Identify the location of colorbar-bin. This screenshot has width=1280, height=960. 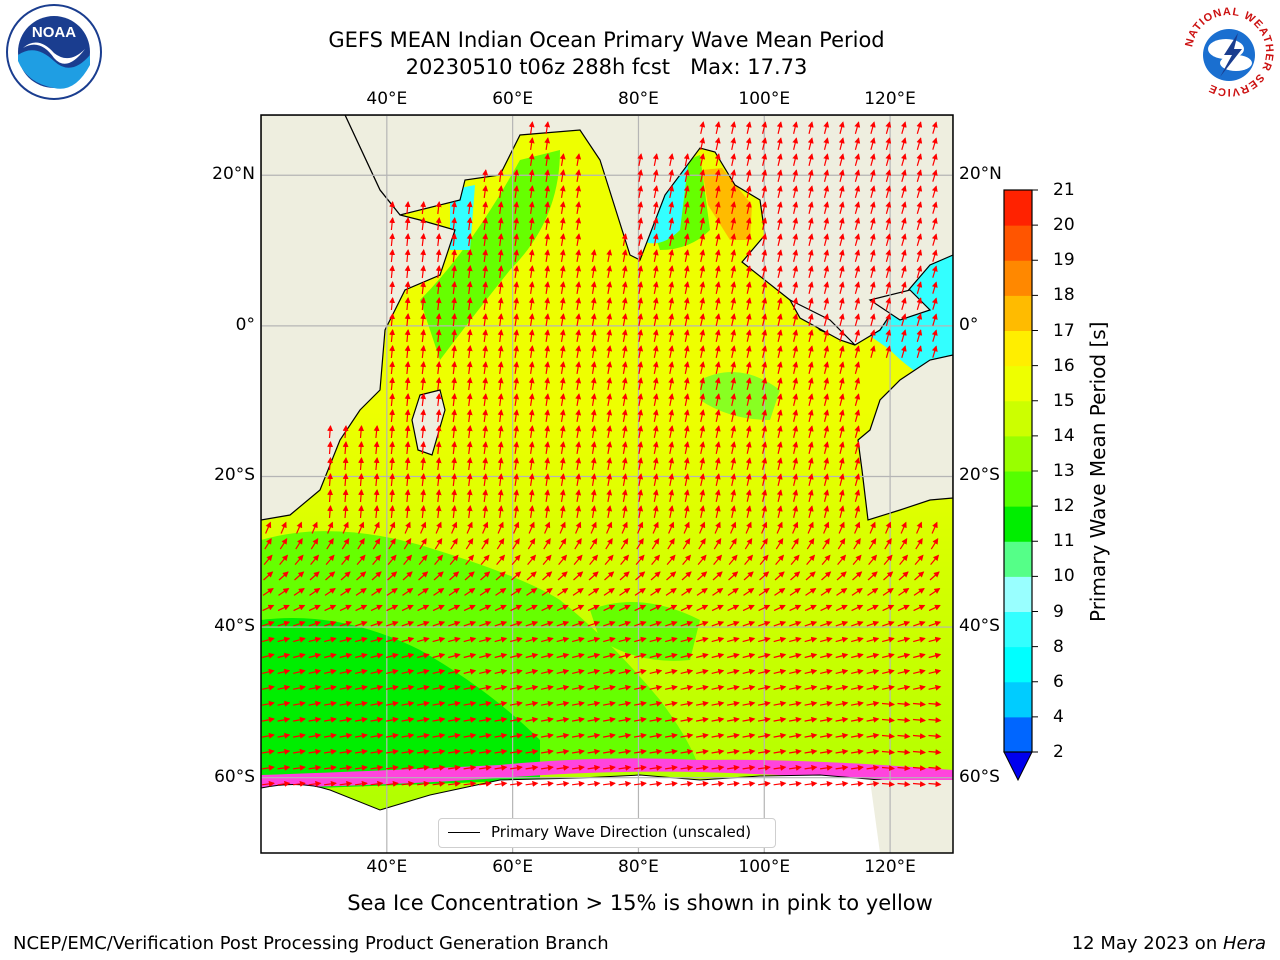
(1018, 524).